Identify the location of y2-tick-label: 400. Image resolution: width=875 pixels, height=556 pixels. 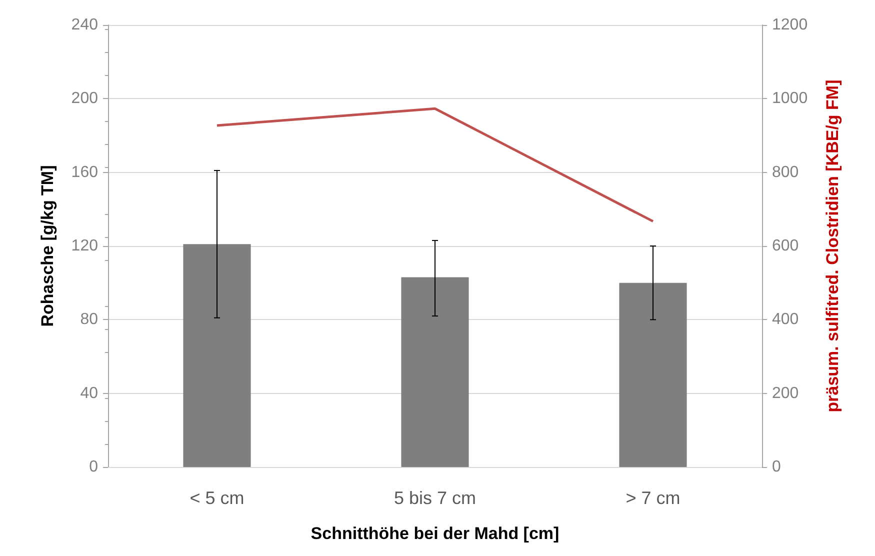
(785, 319).